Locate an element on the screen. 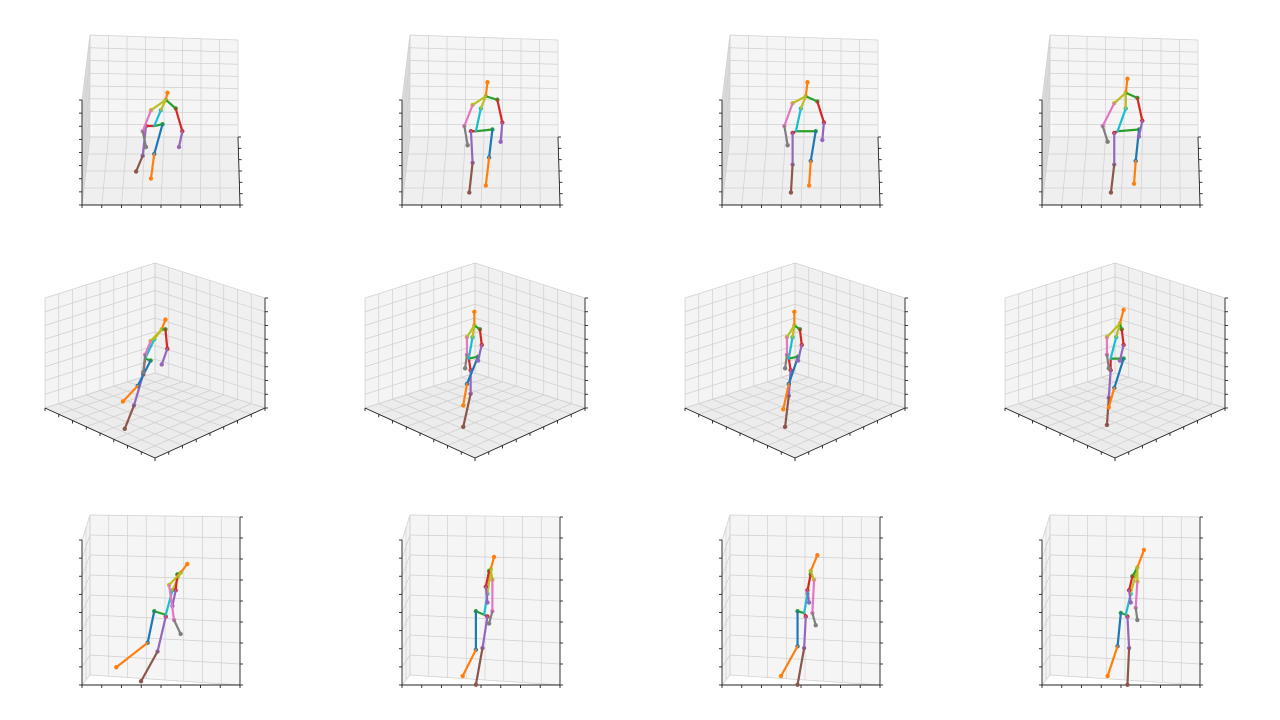 The width and height of the screenshot is (1280, 720). bone-l_hip-l_knee is located at coordinates (491, 143).